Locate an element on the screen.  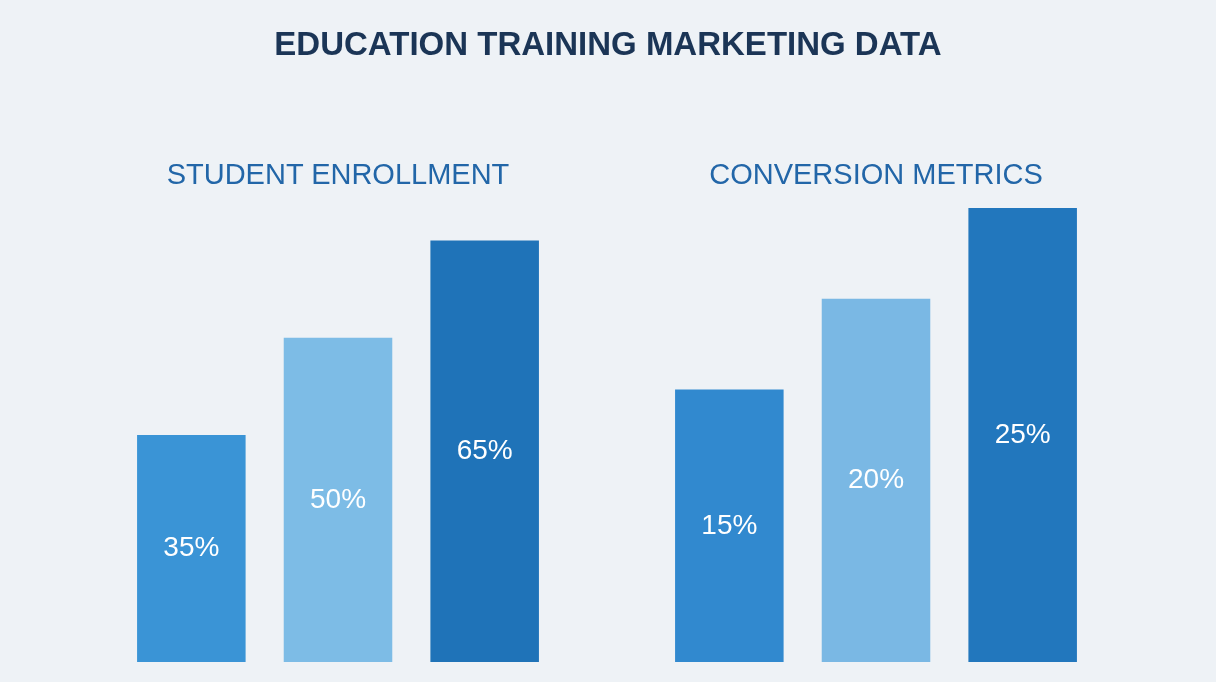
data-label: 65% is located at coordinates (484, 449).